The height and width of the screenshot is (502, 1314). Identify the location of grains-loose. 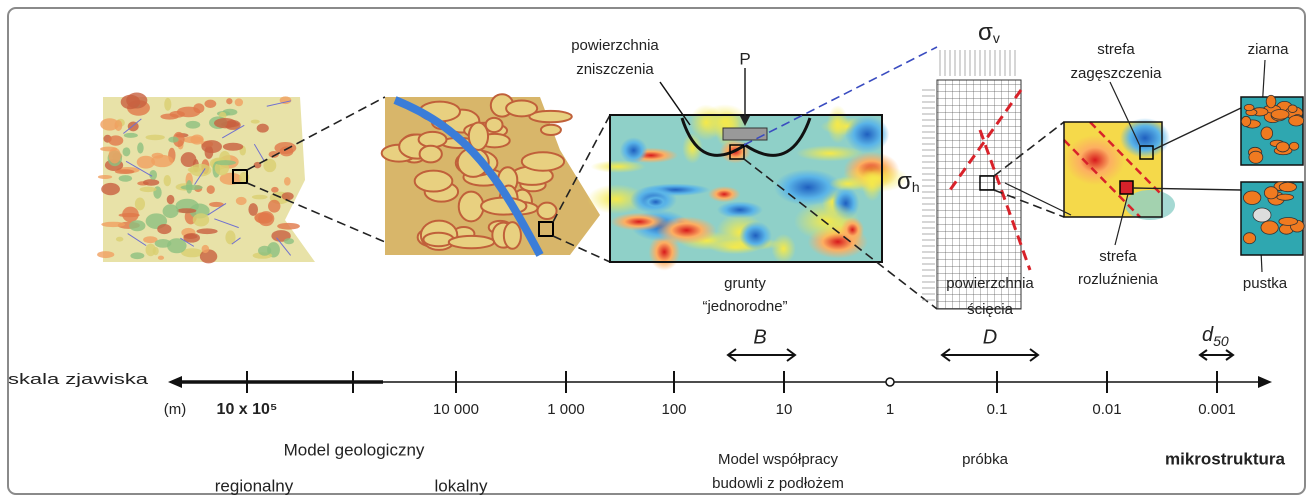
(1272, 218).